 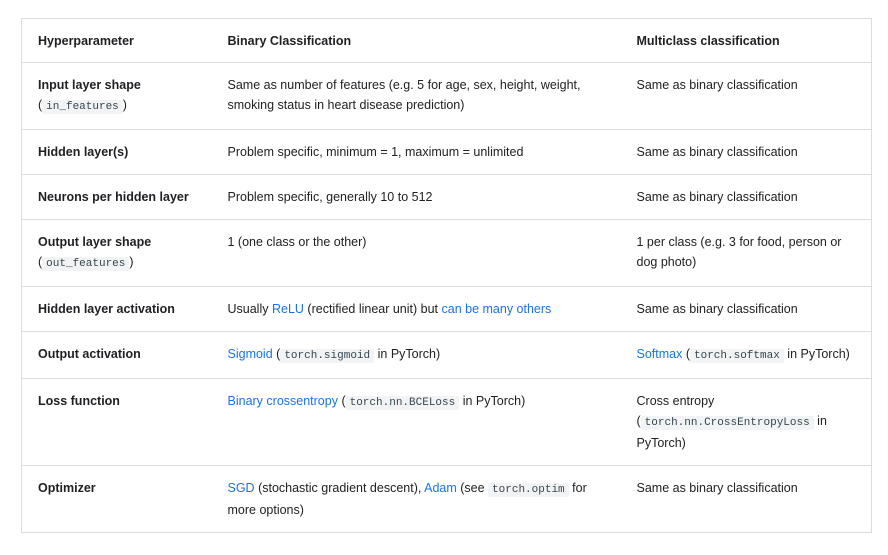 What do you see at coordinates (407, 499) in the screenshot?
I see `text-more-options: for more options)` at bounding box center [407, 499].